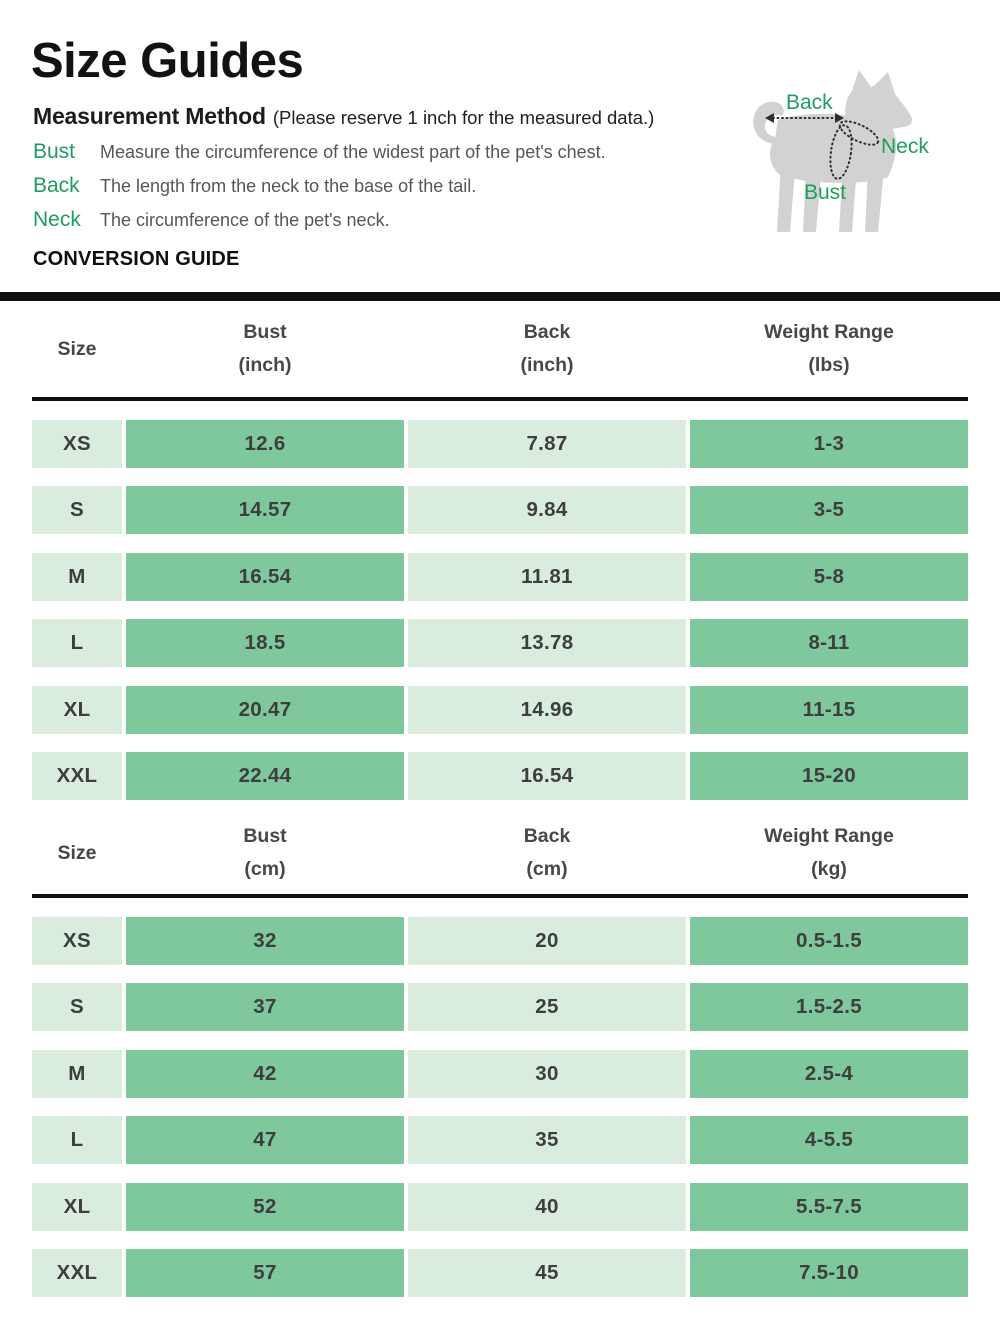  What do you see at coordinates (829, 709) in the screenshot?
I see `weight-cell-xl: 11-15` at bounding box center [829, 709].